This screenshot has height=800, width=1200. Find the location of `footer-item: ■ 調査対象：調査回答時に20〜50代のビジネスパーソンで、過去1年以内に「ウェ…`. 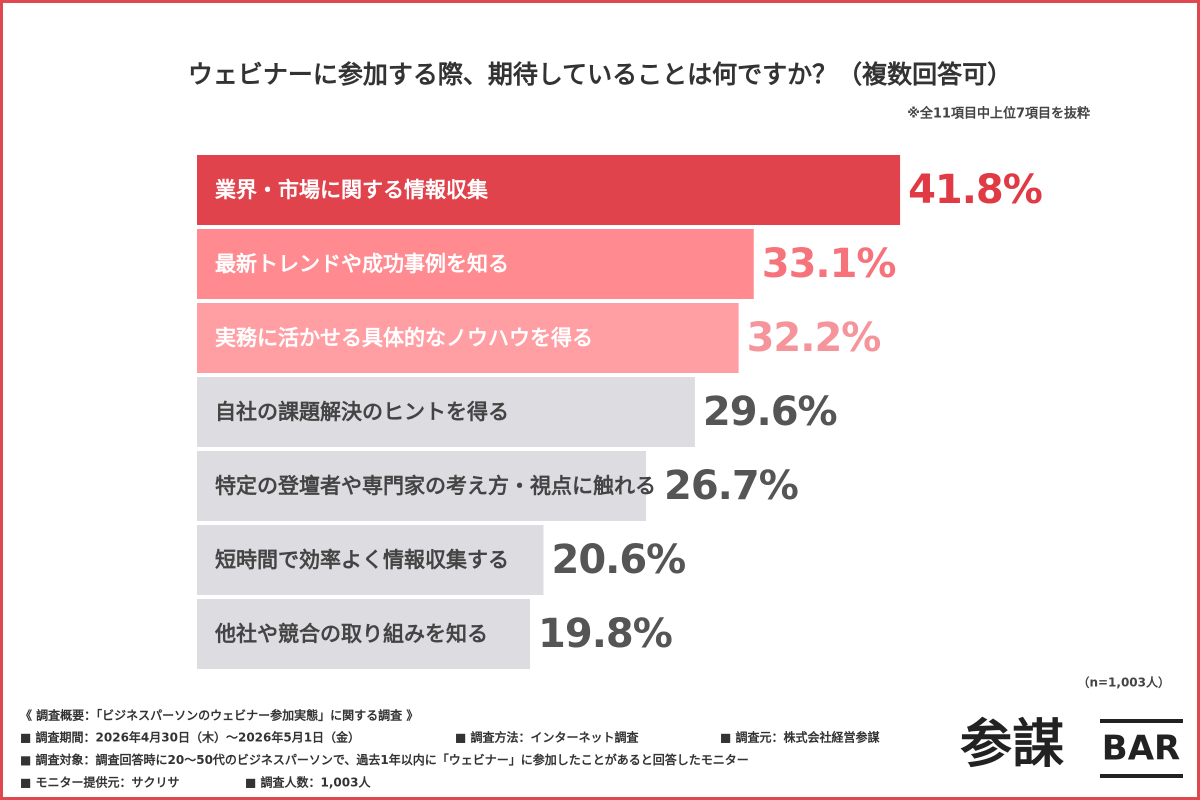

footer-item: ■ 調査対象：調査回答時に20〜50代のビジネスパーソンで、過去1年以内に「ウェ… is located at coordinates (384, 759).